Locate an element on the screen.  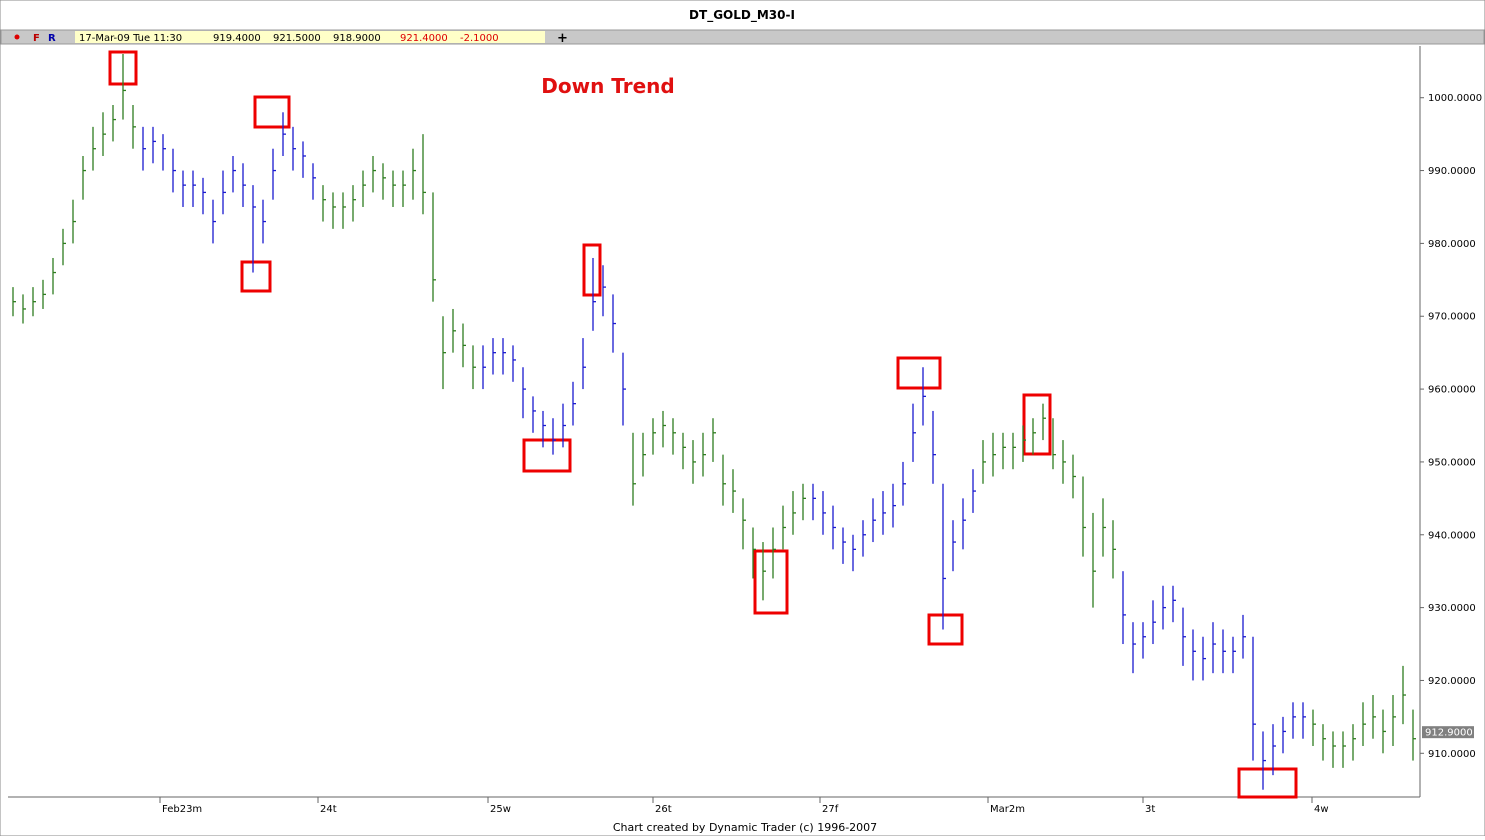
y-tick-label: 960.0000 is located at coordinates (1452, 390).